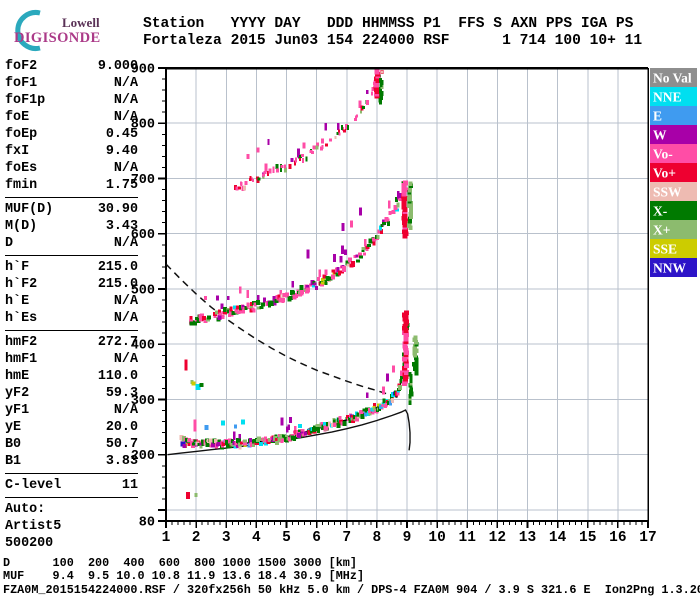  I want to click on param-label: yF2, so click(17, 393).